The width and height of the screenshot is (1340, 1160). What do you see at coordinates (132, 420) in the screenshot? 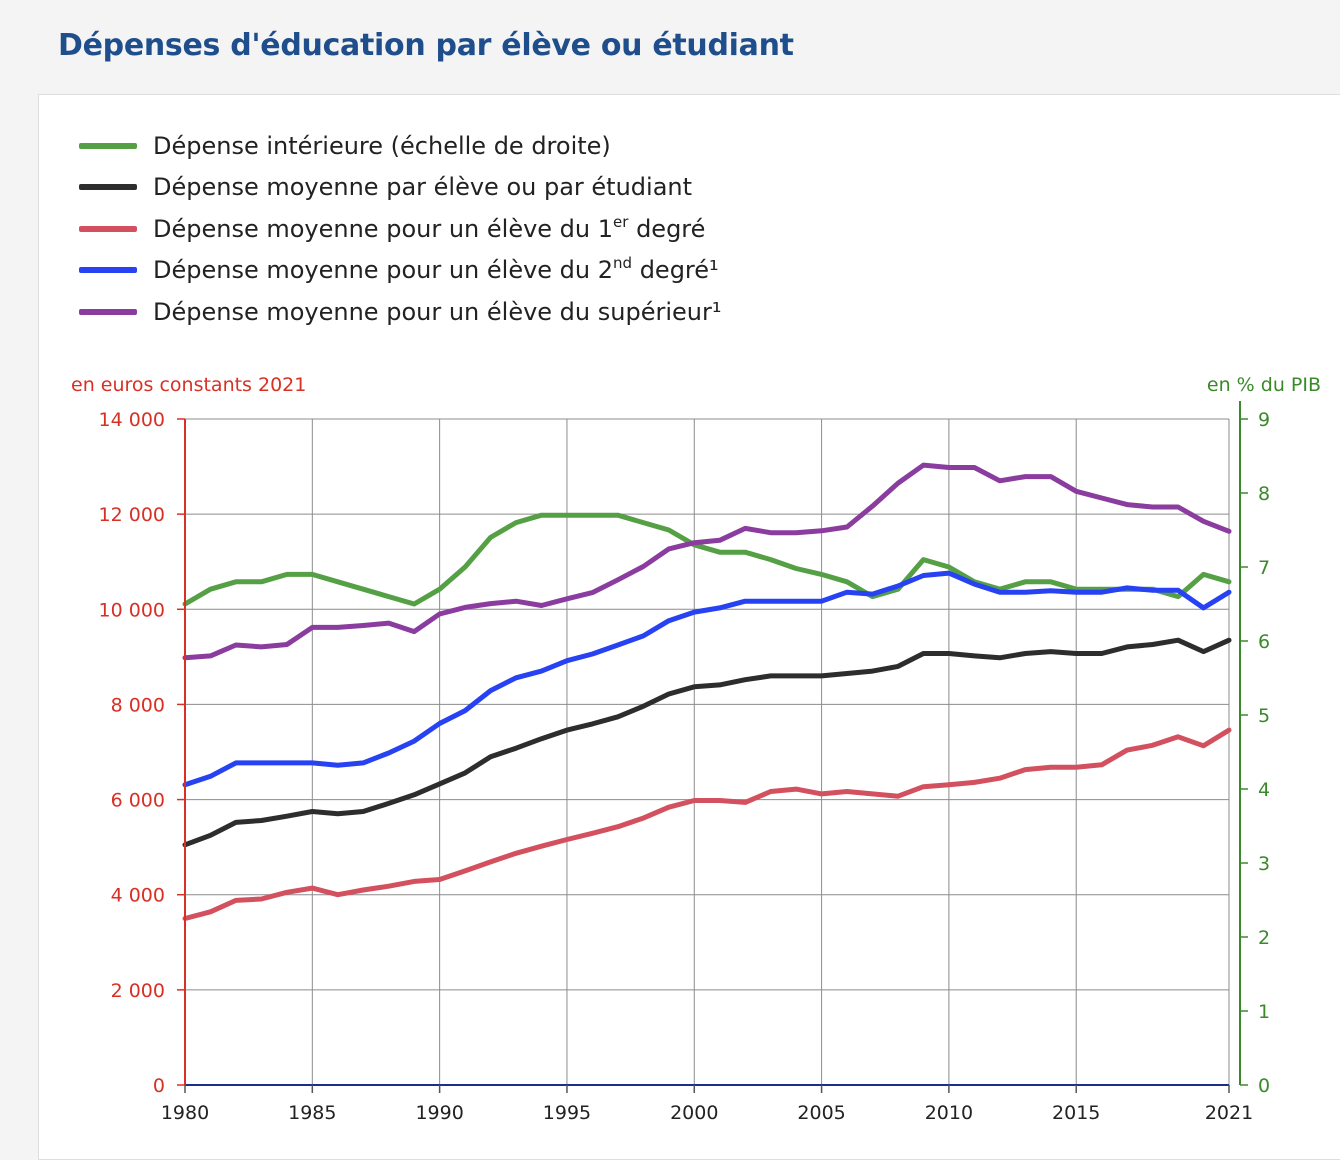
I see `left-tick-label: 14 000` at bounding box center [132, 420].